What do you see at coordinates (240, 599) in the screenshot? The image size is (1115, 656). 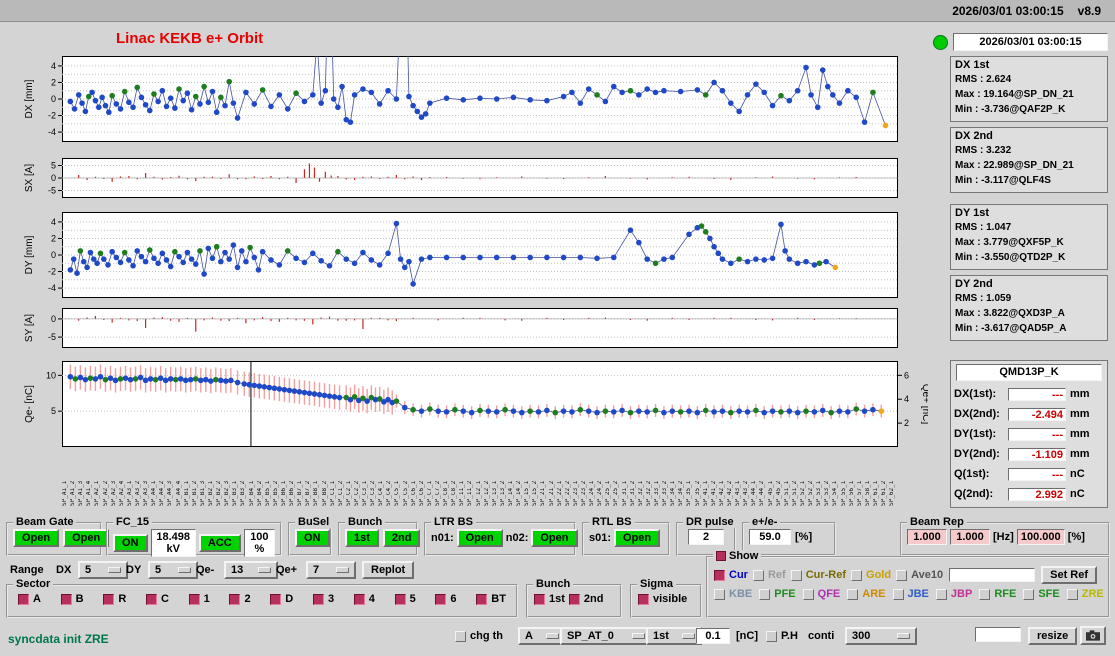 I see `checkbox-2: 2` at bounding box center [240, 599].